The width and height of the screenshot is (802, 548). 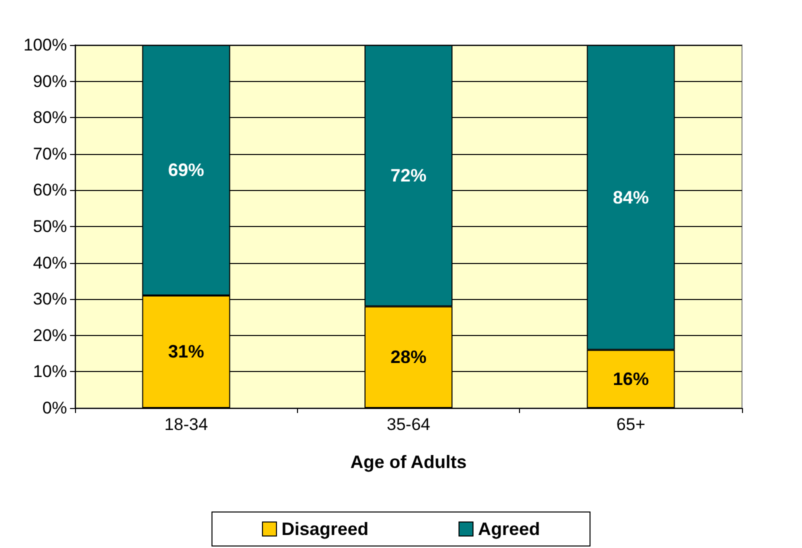 I want to click on y-tick-label: 50%, so click(x=49, y=226).